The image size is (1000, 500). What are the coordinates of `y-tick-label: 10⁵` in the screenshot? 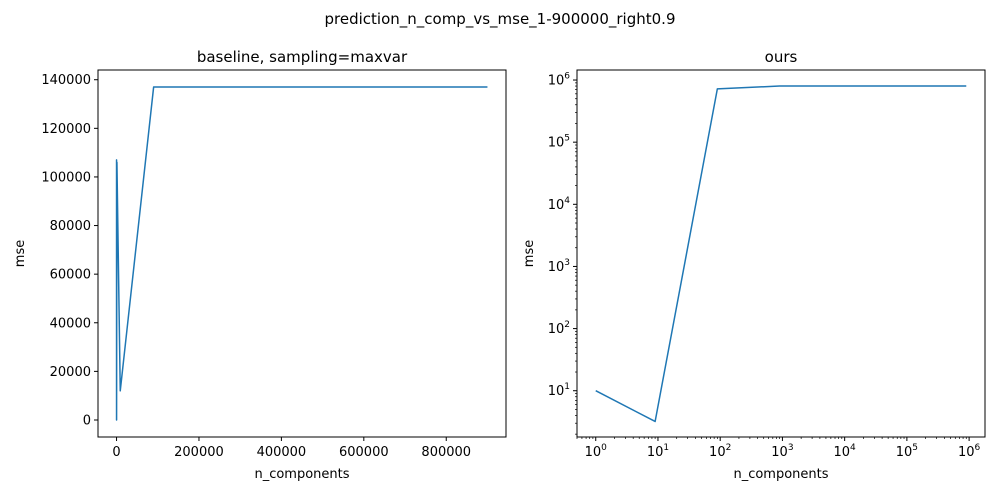 It's located at (559, 142).